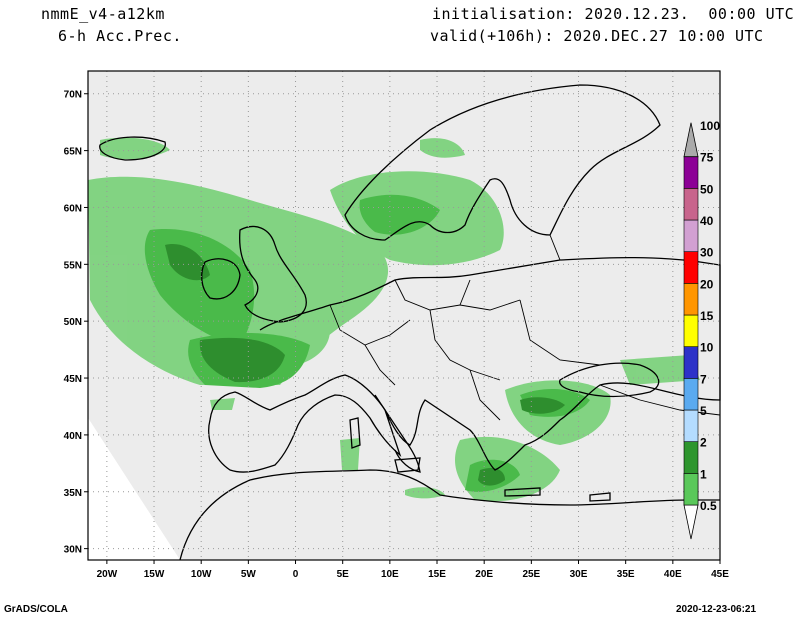  What do you see at coordinates (525, 327) in the screenshot?
I see `country-borders` at bounding box center [525, 327].